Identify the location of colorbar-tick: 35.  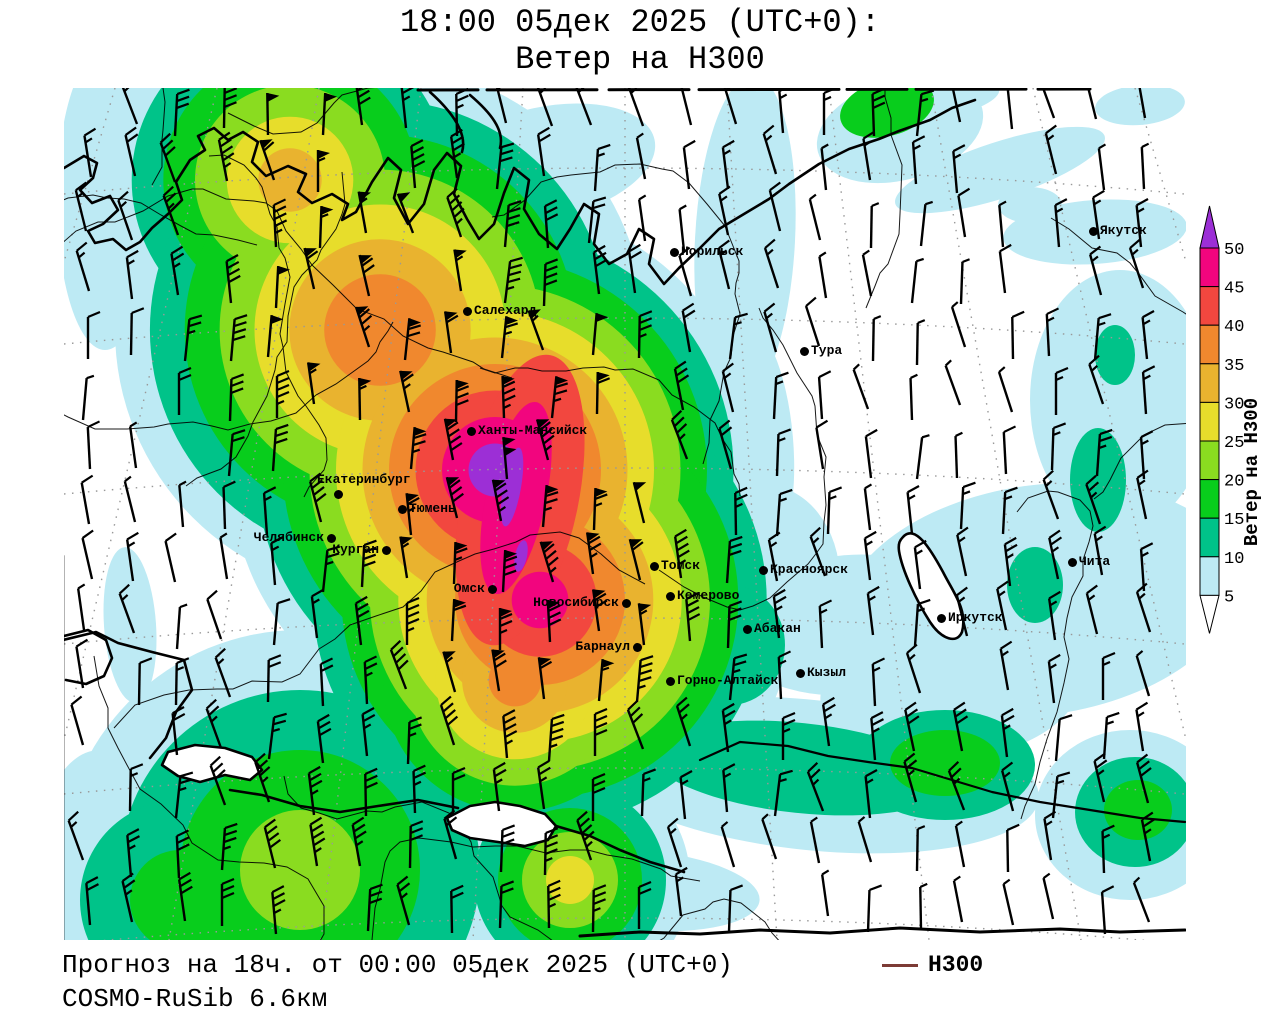
(1234, 366).